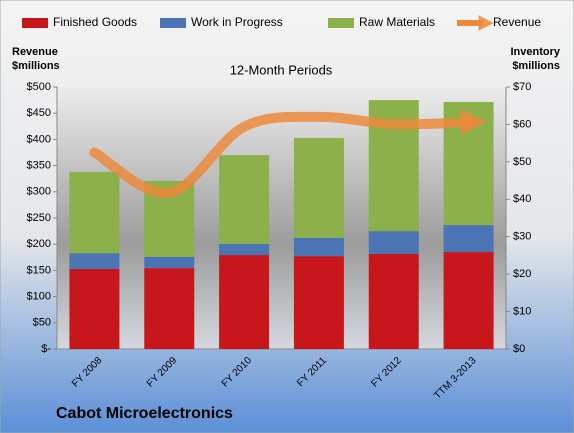  Describe the element at coordinates (522, 311) in the screenshot. I see `y2-tick-label: $10` at that location.